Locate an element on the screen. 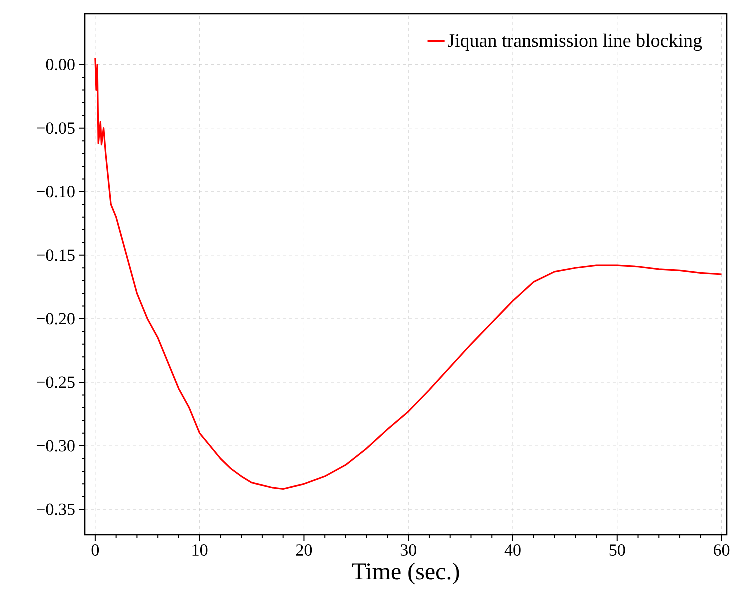 Image resolution: width=732 pixels, height=611 pixels. y-tick-label: 0.00 is located at coordinates (60, 65).